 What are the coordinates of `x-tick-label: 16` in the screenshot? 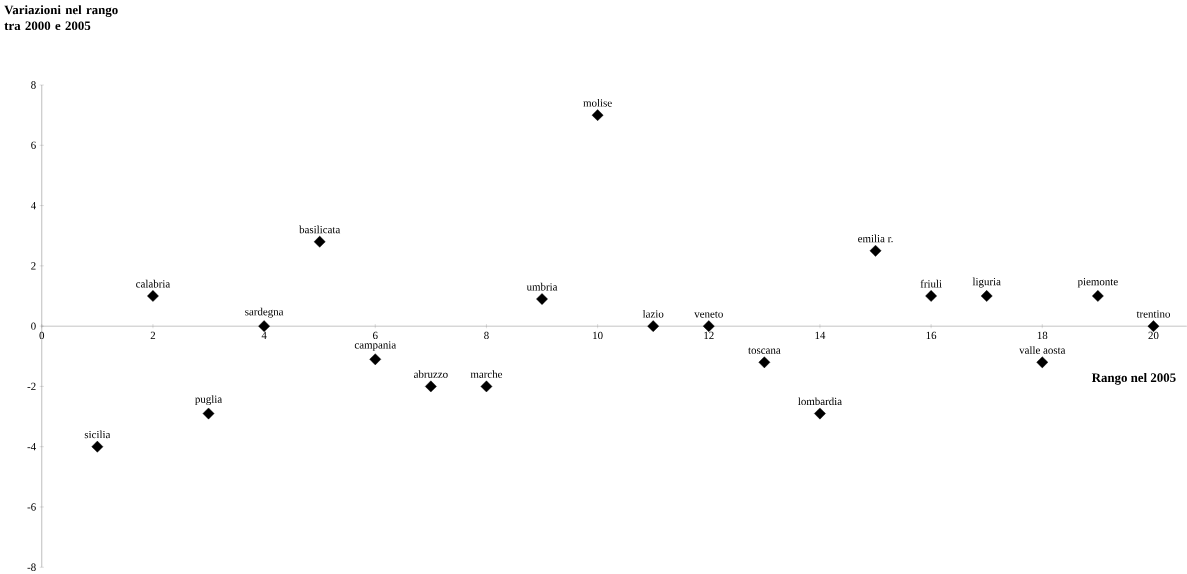 It's located at (931, 335).